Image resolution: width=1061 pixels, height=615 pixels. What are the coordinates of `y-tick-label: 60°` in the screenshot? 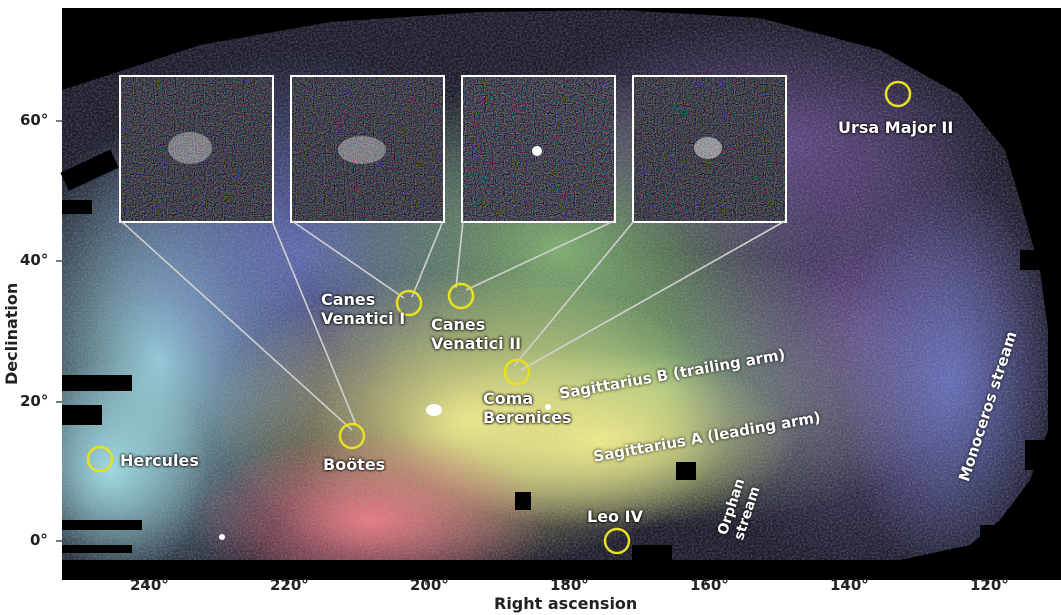 It's located at (34, 120).